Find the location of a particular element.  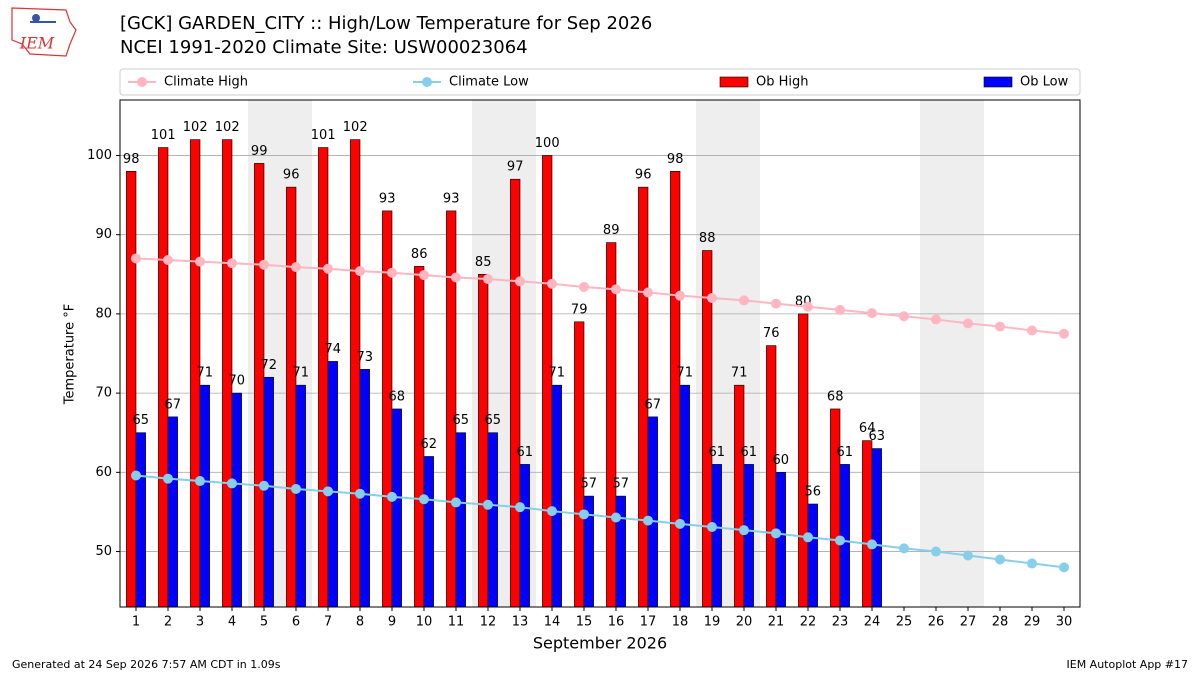

x-tick-label: 21 is located at coordinates (776, 622).